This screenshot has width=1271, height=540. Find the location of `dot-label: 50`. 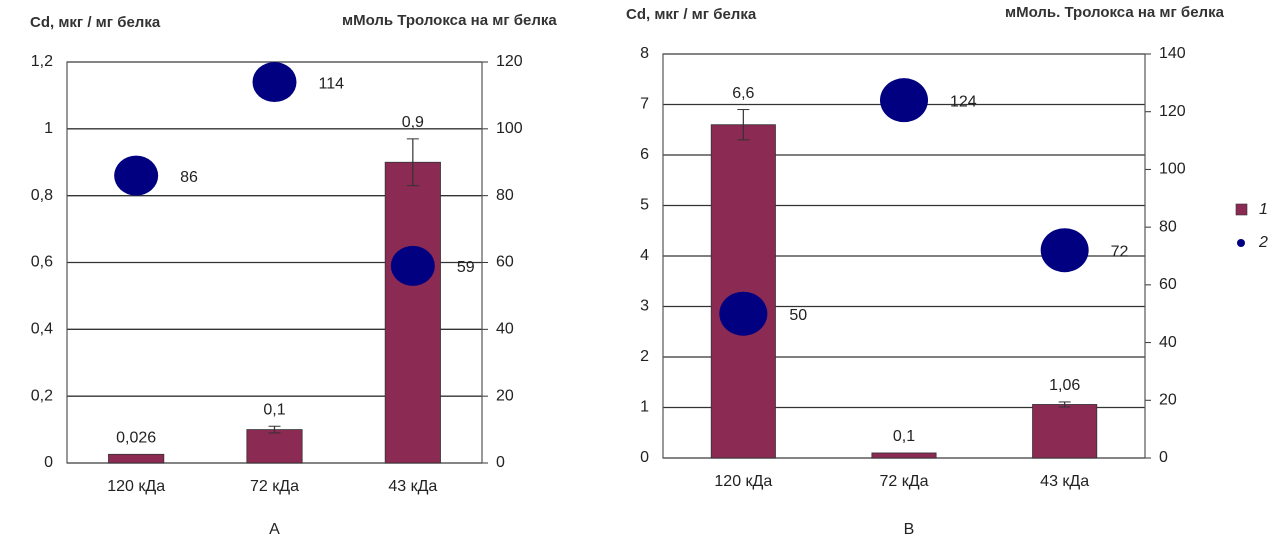

dot-label: 50 is located at coordinates (798, 315).